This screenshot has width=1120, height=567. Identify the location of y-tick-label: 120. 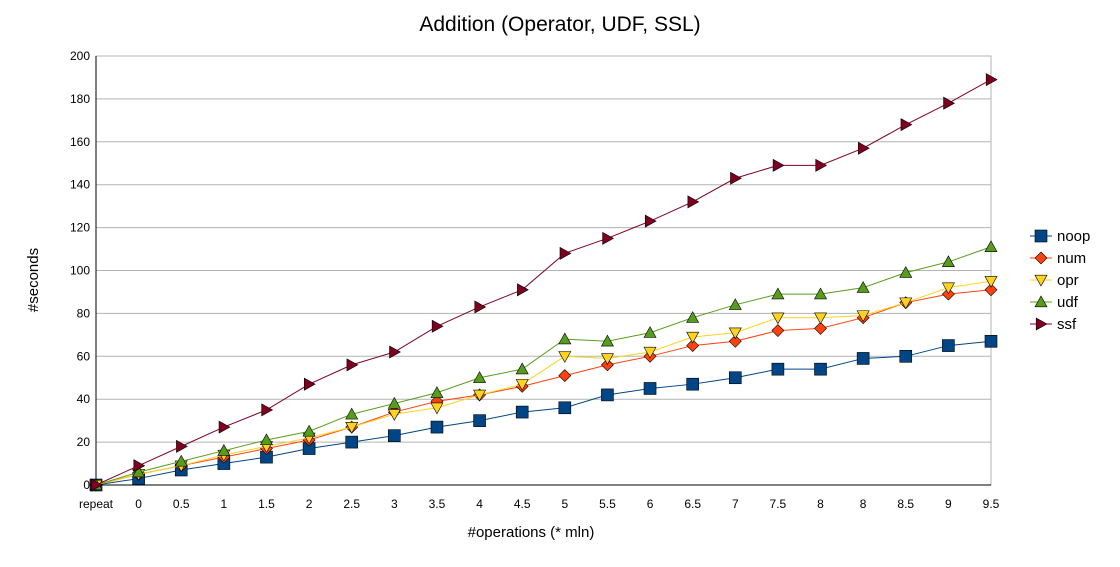
(80, 228).